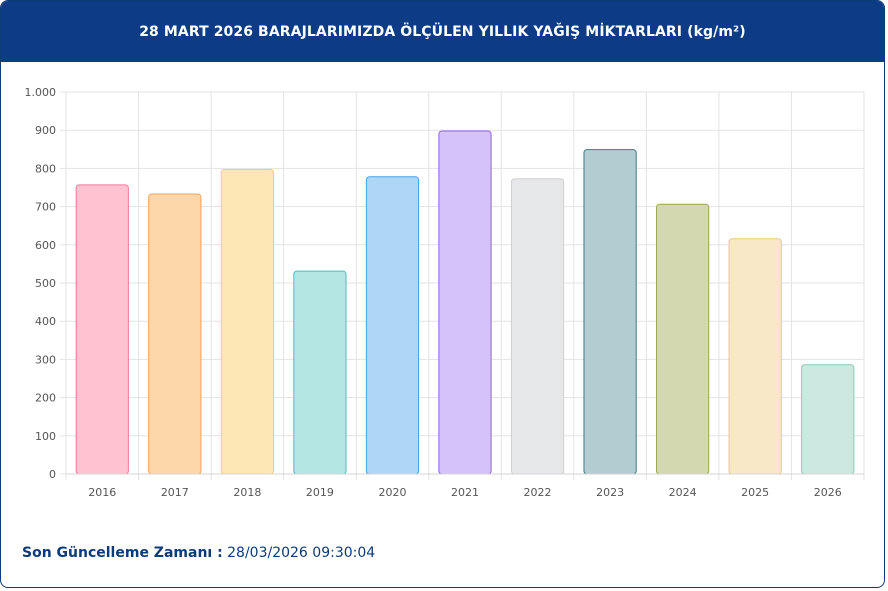 The image size is (888, 591). I want to click on y-tick-label: 700, so click(45, 207).